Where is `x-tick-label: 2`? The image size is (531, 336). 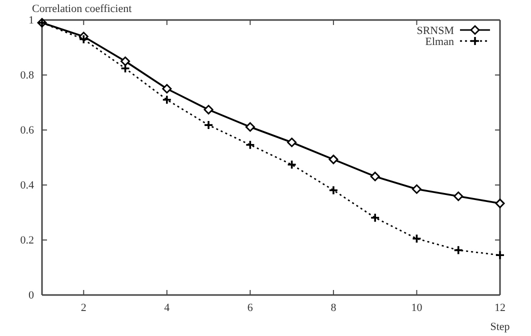
x-tick-label: 2 is located at coordinates (83, 308).